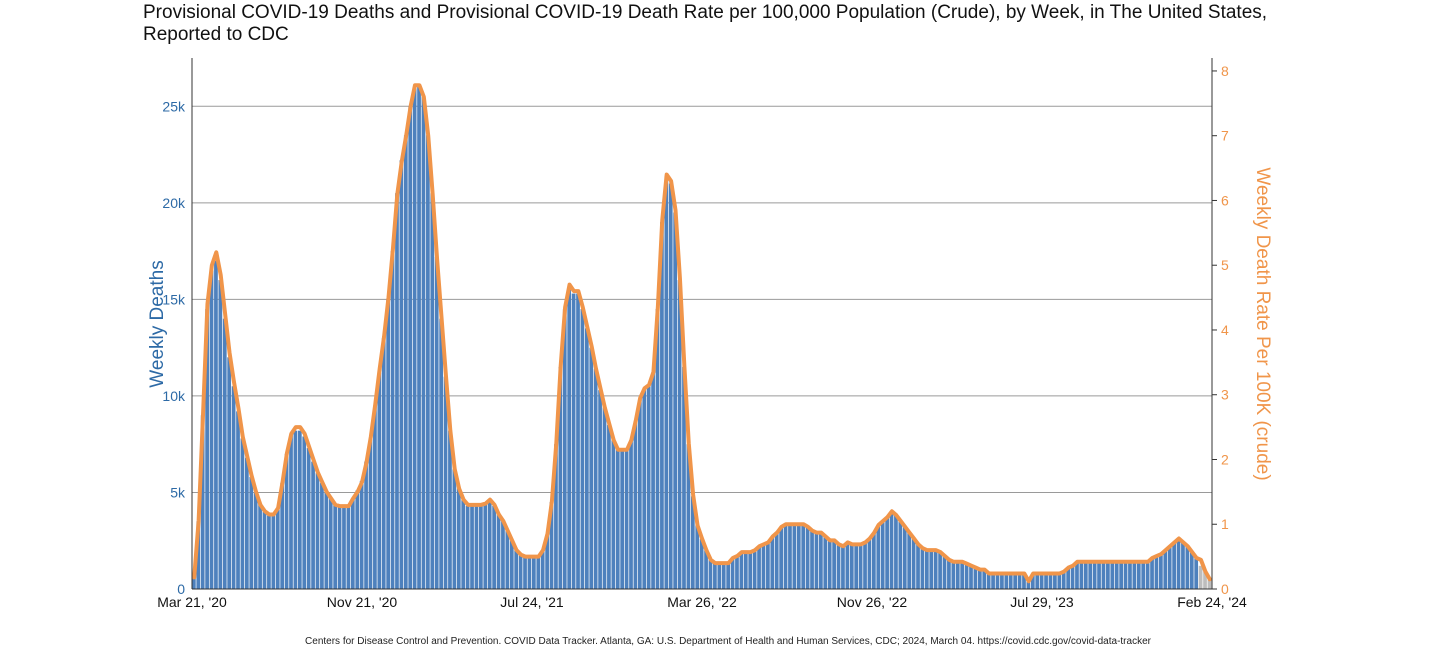  What do you see at coordinates (174, 203) in the screenshot?
I see `left-tick-label: 20k` at bounding box center [174, 203].